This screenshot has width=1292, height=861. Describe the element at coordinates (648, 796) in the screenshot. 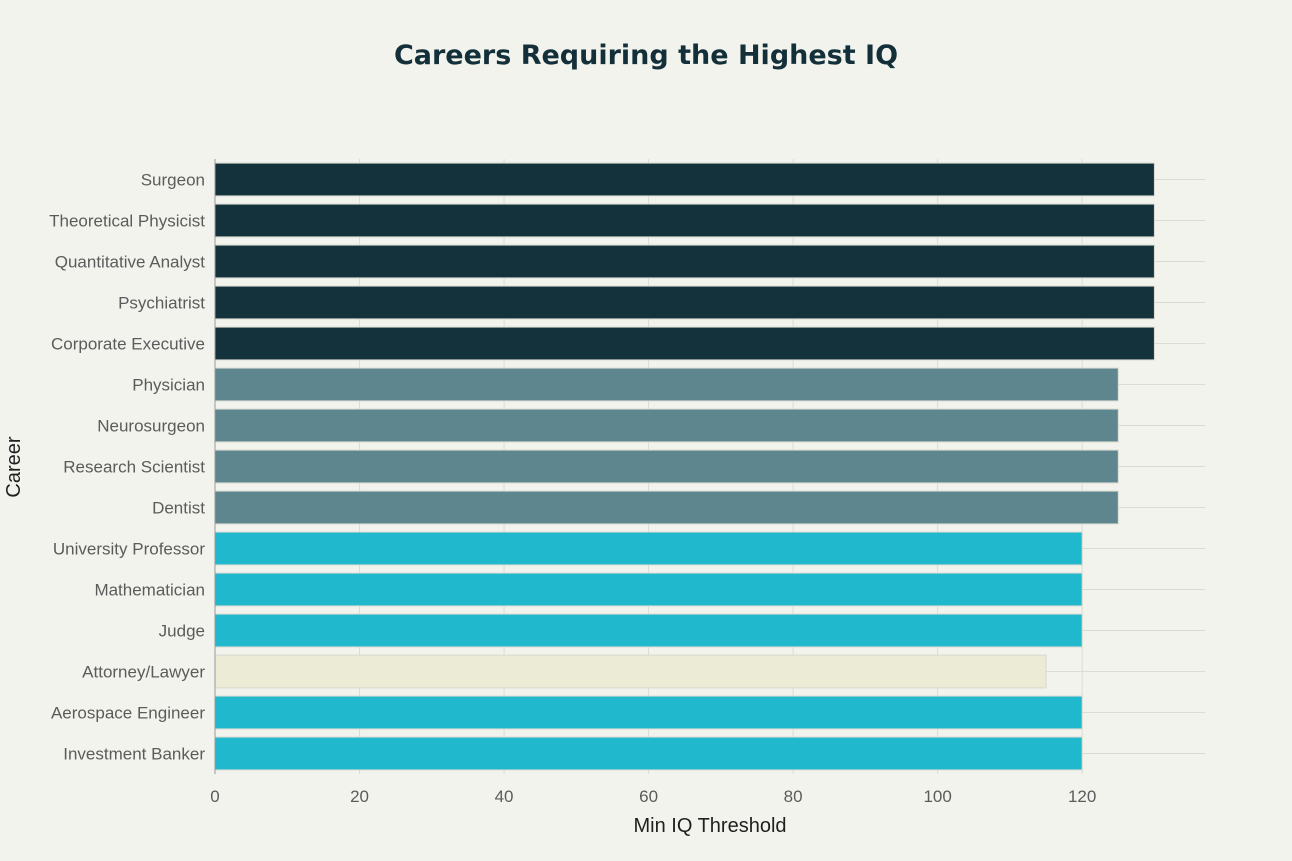

I see `x-tick-label: 60` at that location.